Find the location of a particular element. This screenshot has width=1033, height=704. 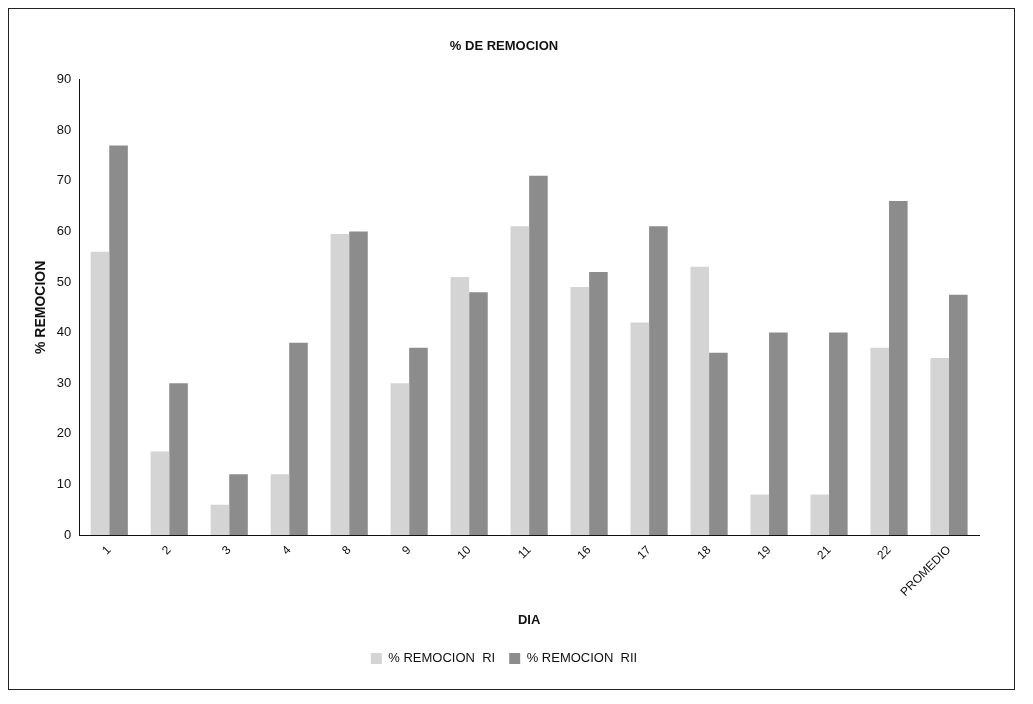

y-tick-label: 80 is located at coordinates (64, 129).